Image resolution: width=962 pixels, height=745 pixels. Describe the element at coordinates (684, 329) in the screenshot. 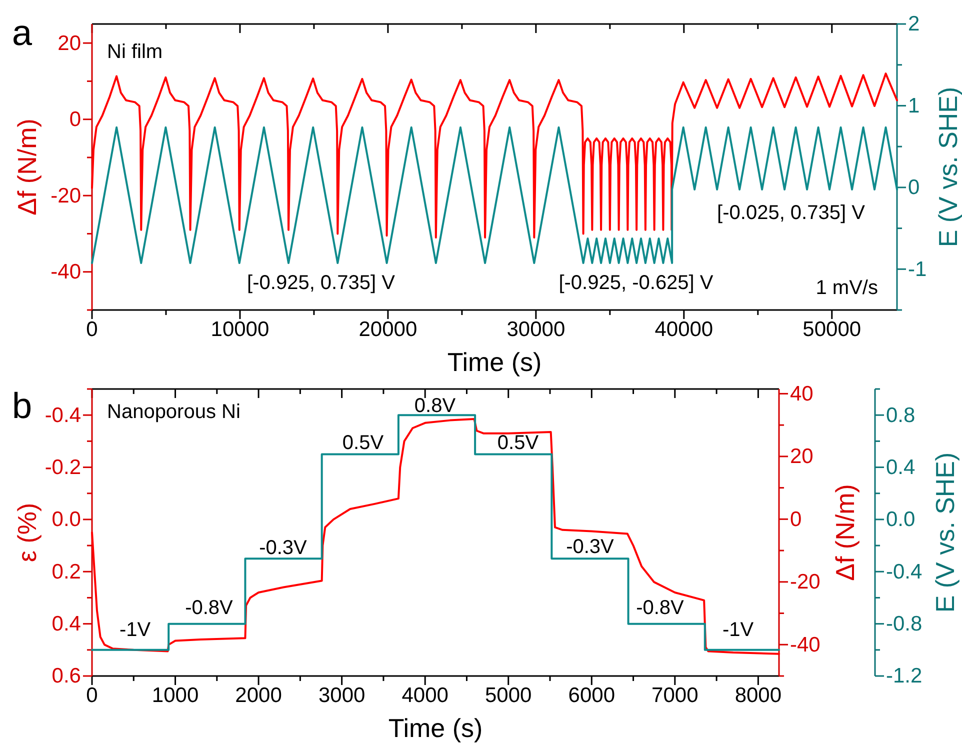

I see `x-tick-label: 40000` at that location.